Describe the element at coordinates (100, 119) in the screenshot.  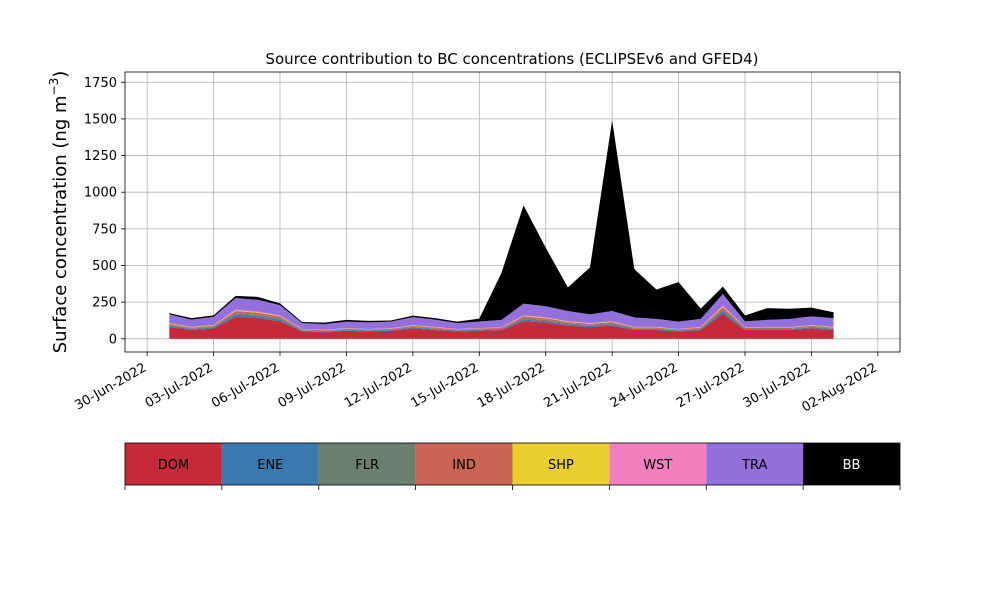
I see `y-tick-label: 1500` at that location.